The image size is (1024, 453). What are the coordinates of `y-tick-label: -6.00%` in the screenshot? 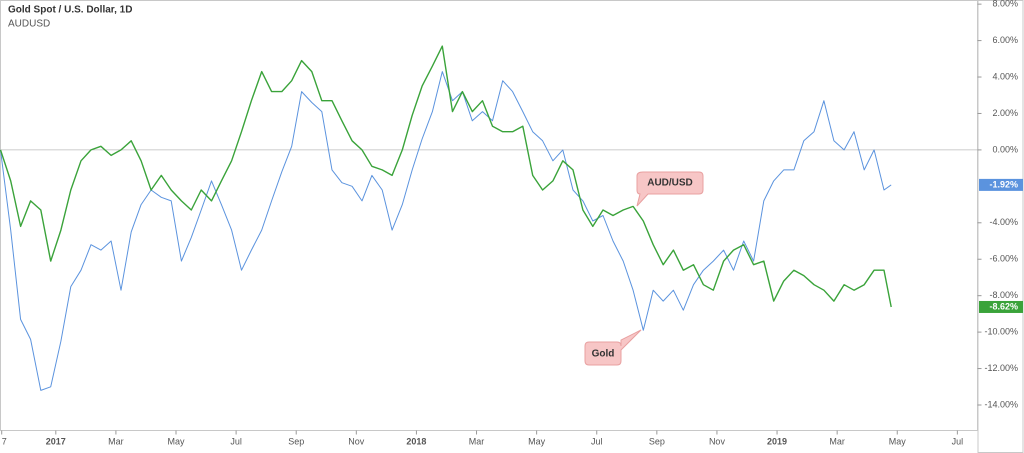 It's located at (1003, 259).